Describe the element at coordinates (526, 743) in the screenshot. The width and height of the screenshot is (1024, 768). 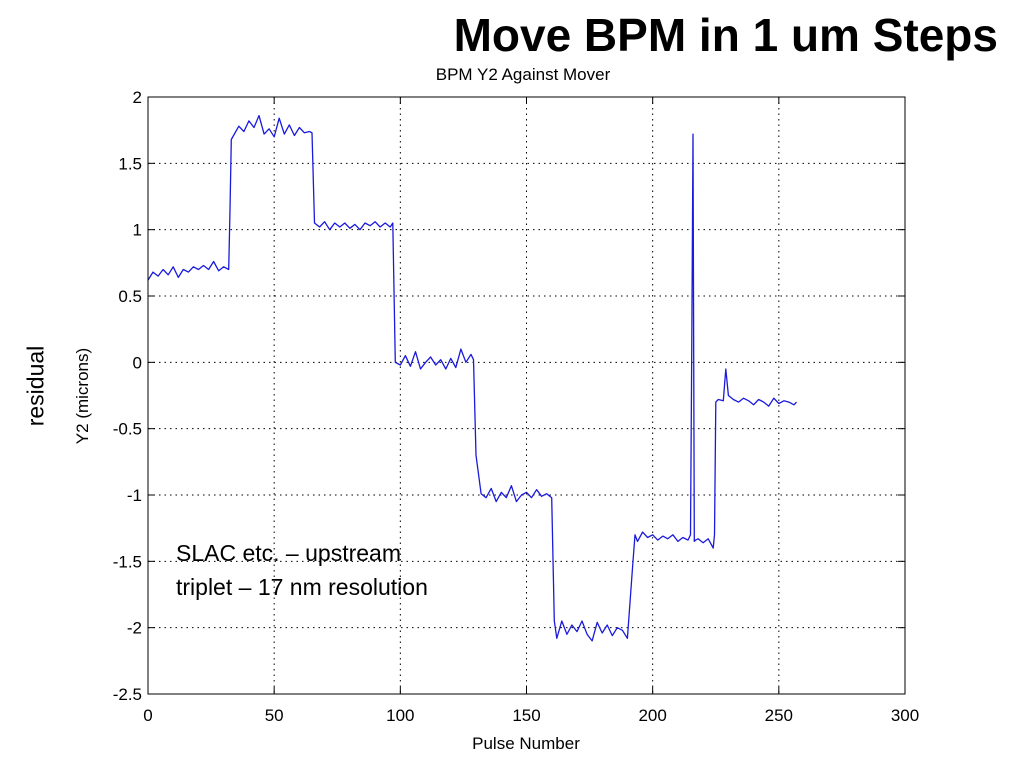
I see `x-axis-label: Pulse Number` at that location.